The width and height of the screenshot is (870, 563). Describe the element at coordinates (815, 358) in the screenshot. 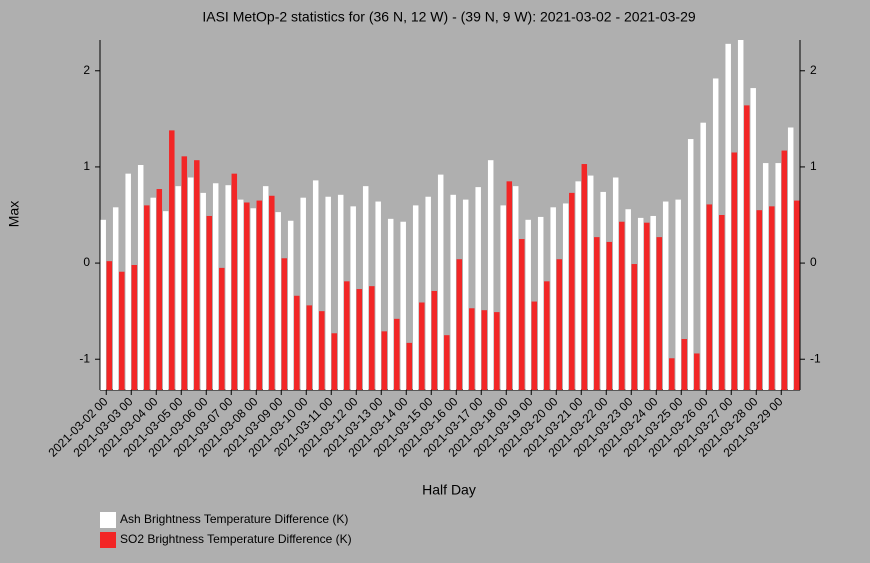

I see `y2-tick-label: -1` at that location.